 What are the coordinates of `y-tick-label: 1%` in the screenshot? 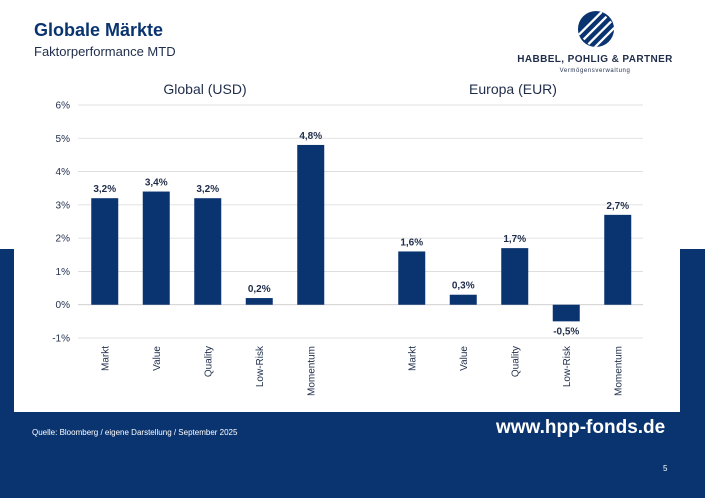 It's located at (63, 272).